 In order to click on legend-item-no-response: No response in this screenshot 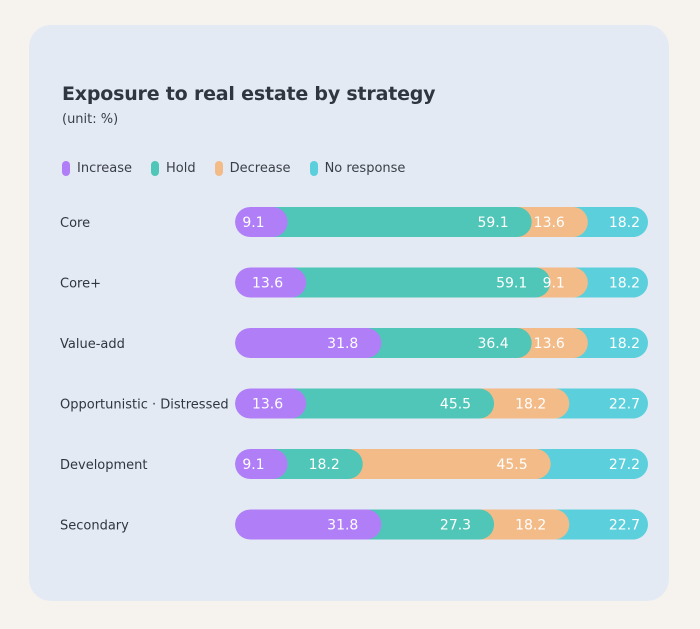, I will do `click(357, 168)`.